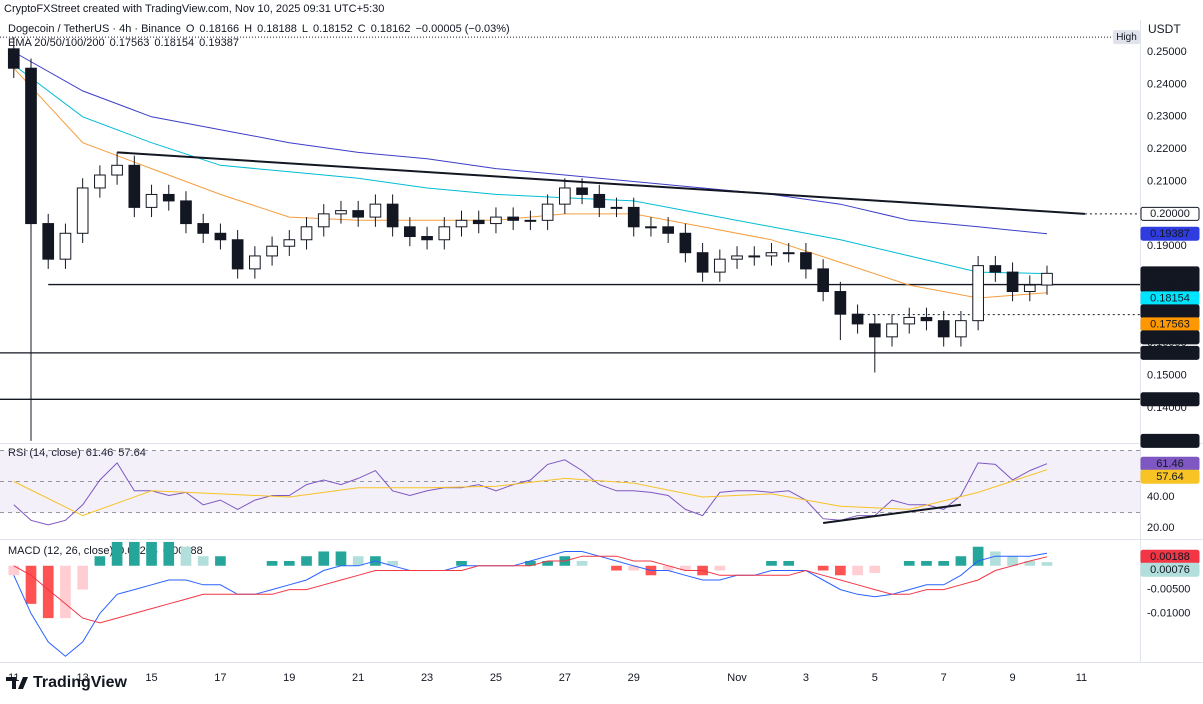 The height and width of the screenshot is (704, 1203). What do you see at coordinates (875, 678) in the screenshot?
I see `x-tick-label: 5` at bounding box center [875, 678].